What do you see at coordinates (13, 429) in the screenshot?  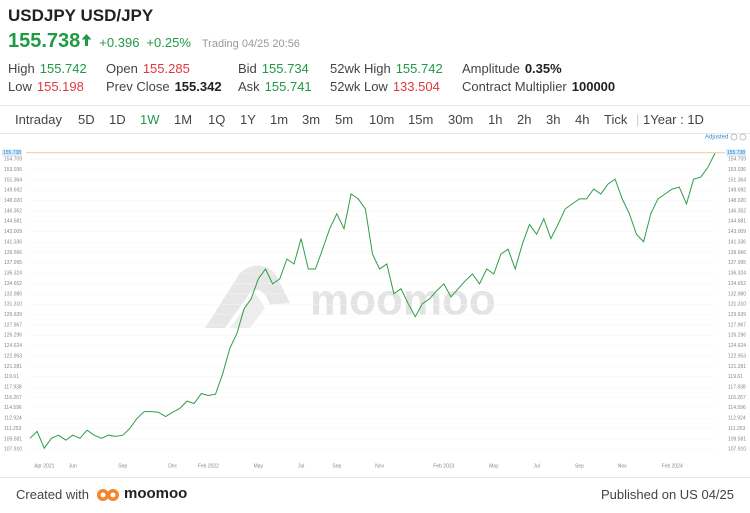 I see `y-tick-label: 111.253` at bounding box center [13, 429].